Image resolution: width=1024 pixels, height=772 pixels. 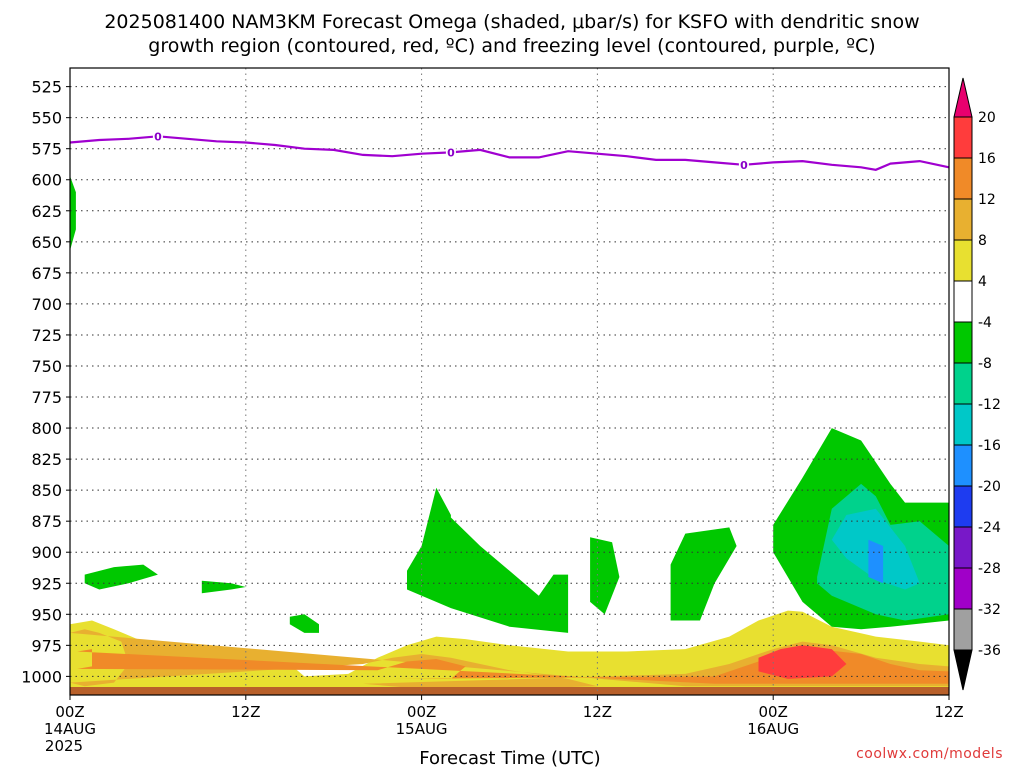 What do you see at coordinates (46, 149) in the screenshot?
I see `y-tick-label: 575` at bounding box center [46, 149].